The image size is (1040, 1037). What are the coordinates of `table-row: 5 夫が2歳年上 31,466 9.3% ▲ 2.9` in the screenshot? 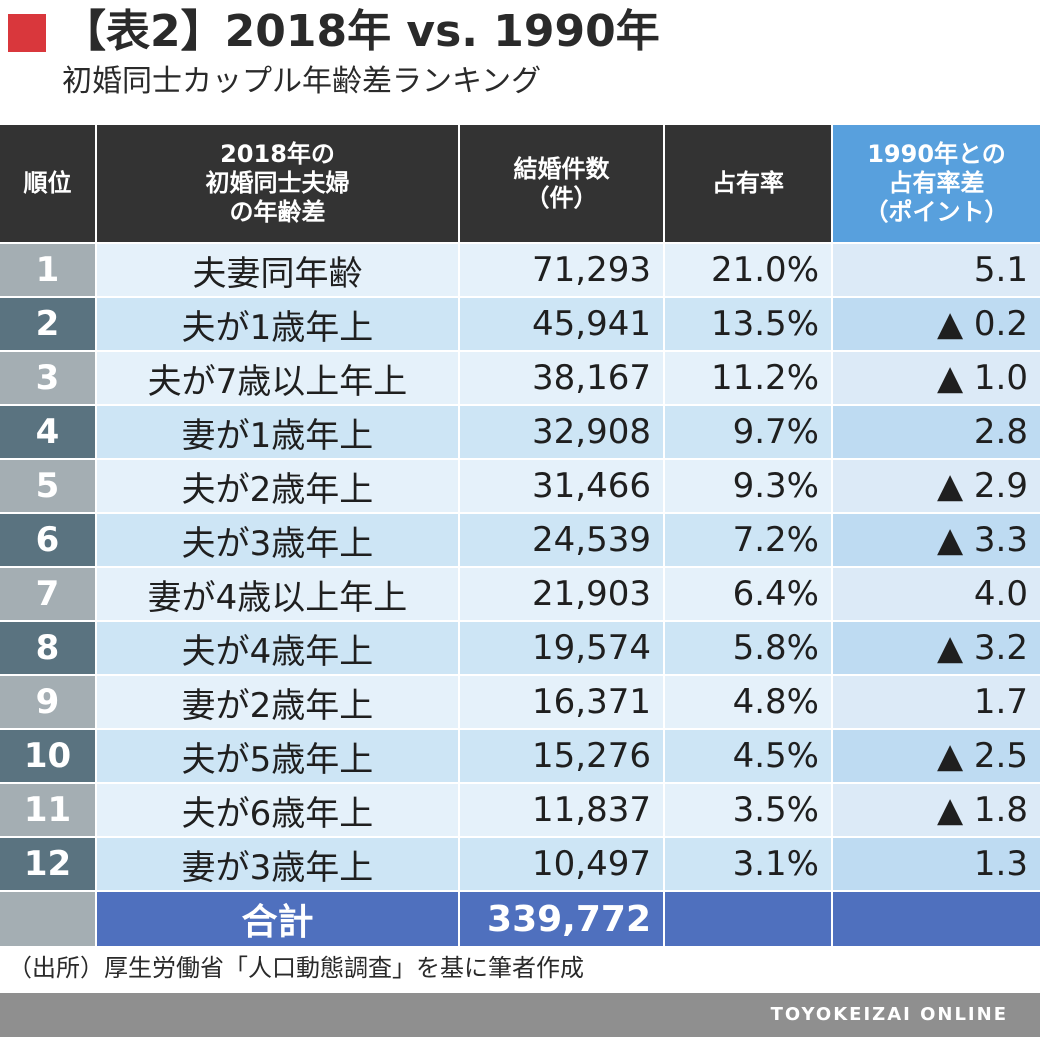 It's located at (520, 485).